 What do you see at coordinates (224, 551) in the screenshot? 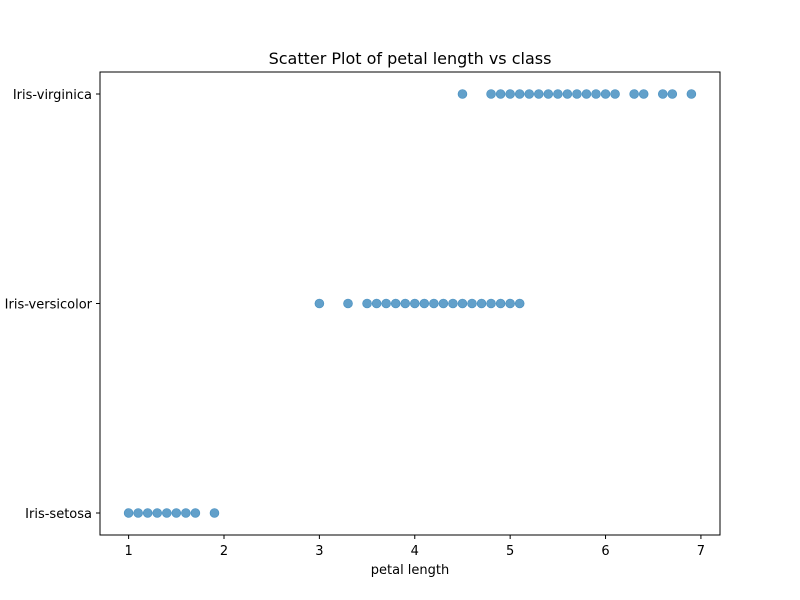
I see `x-tick-label: 2` at bounding box center [224, 551].